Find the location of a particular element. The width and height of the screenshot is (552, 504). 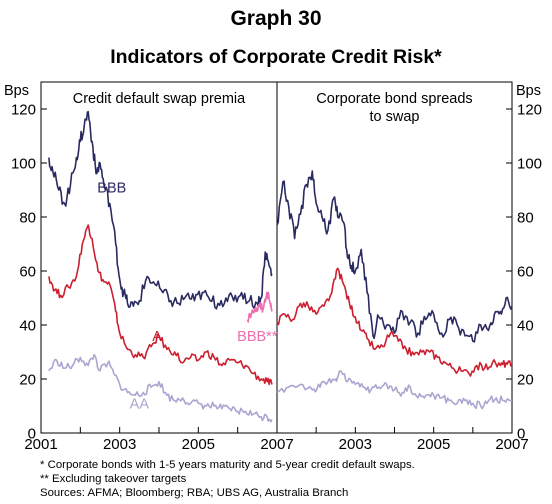

y-axis-label-right: Bps is located at coordinates (528, 91).